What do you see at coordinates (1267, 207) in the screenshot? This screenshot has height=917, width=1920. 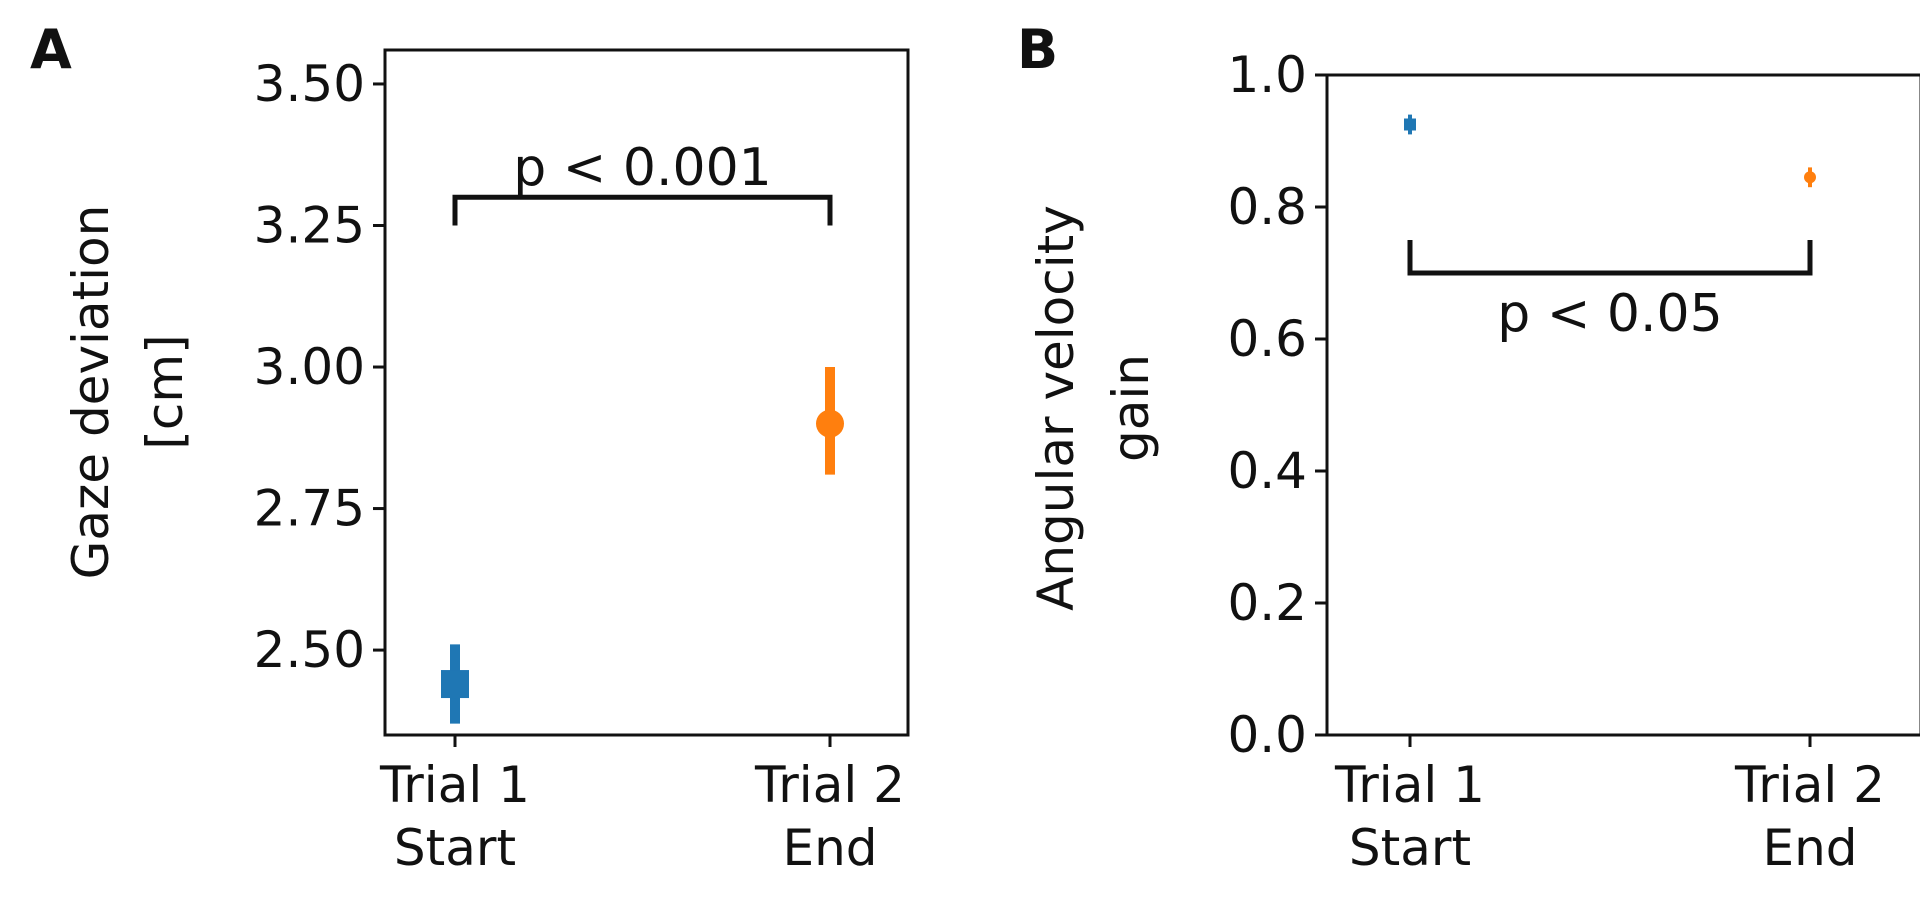 I see `panel-b-ytick-label: 0.8` at bounding box center [1267, 207].